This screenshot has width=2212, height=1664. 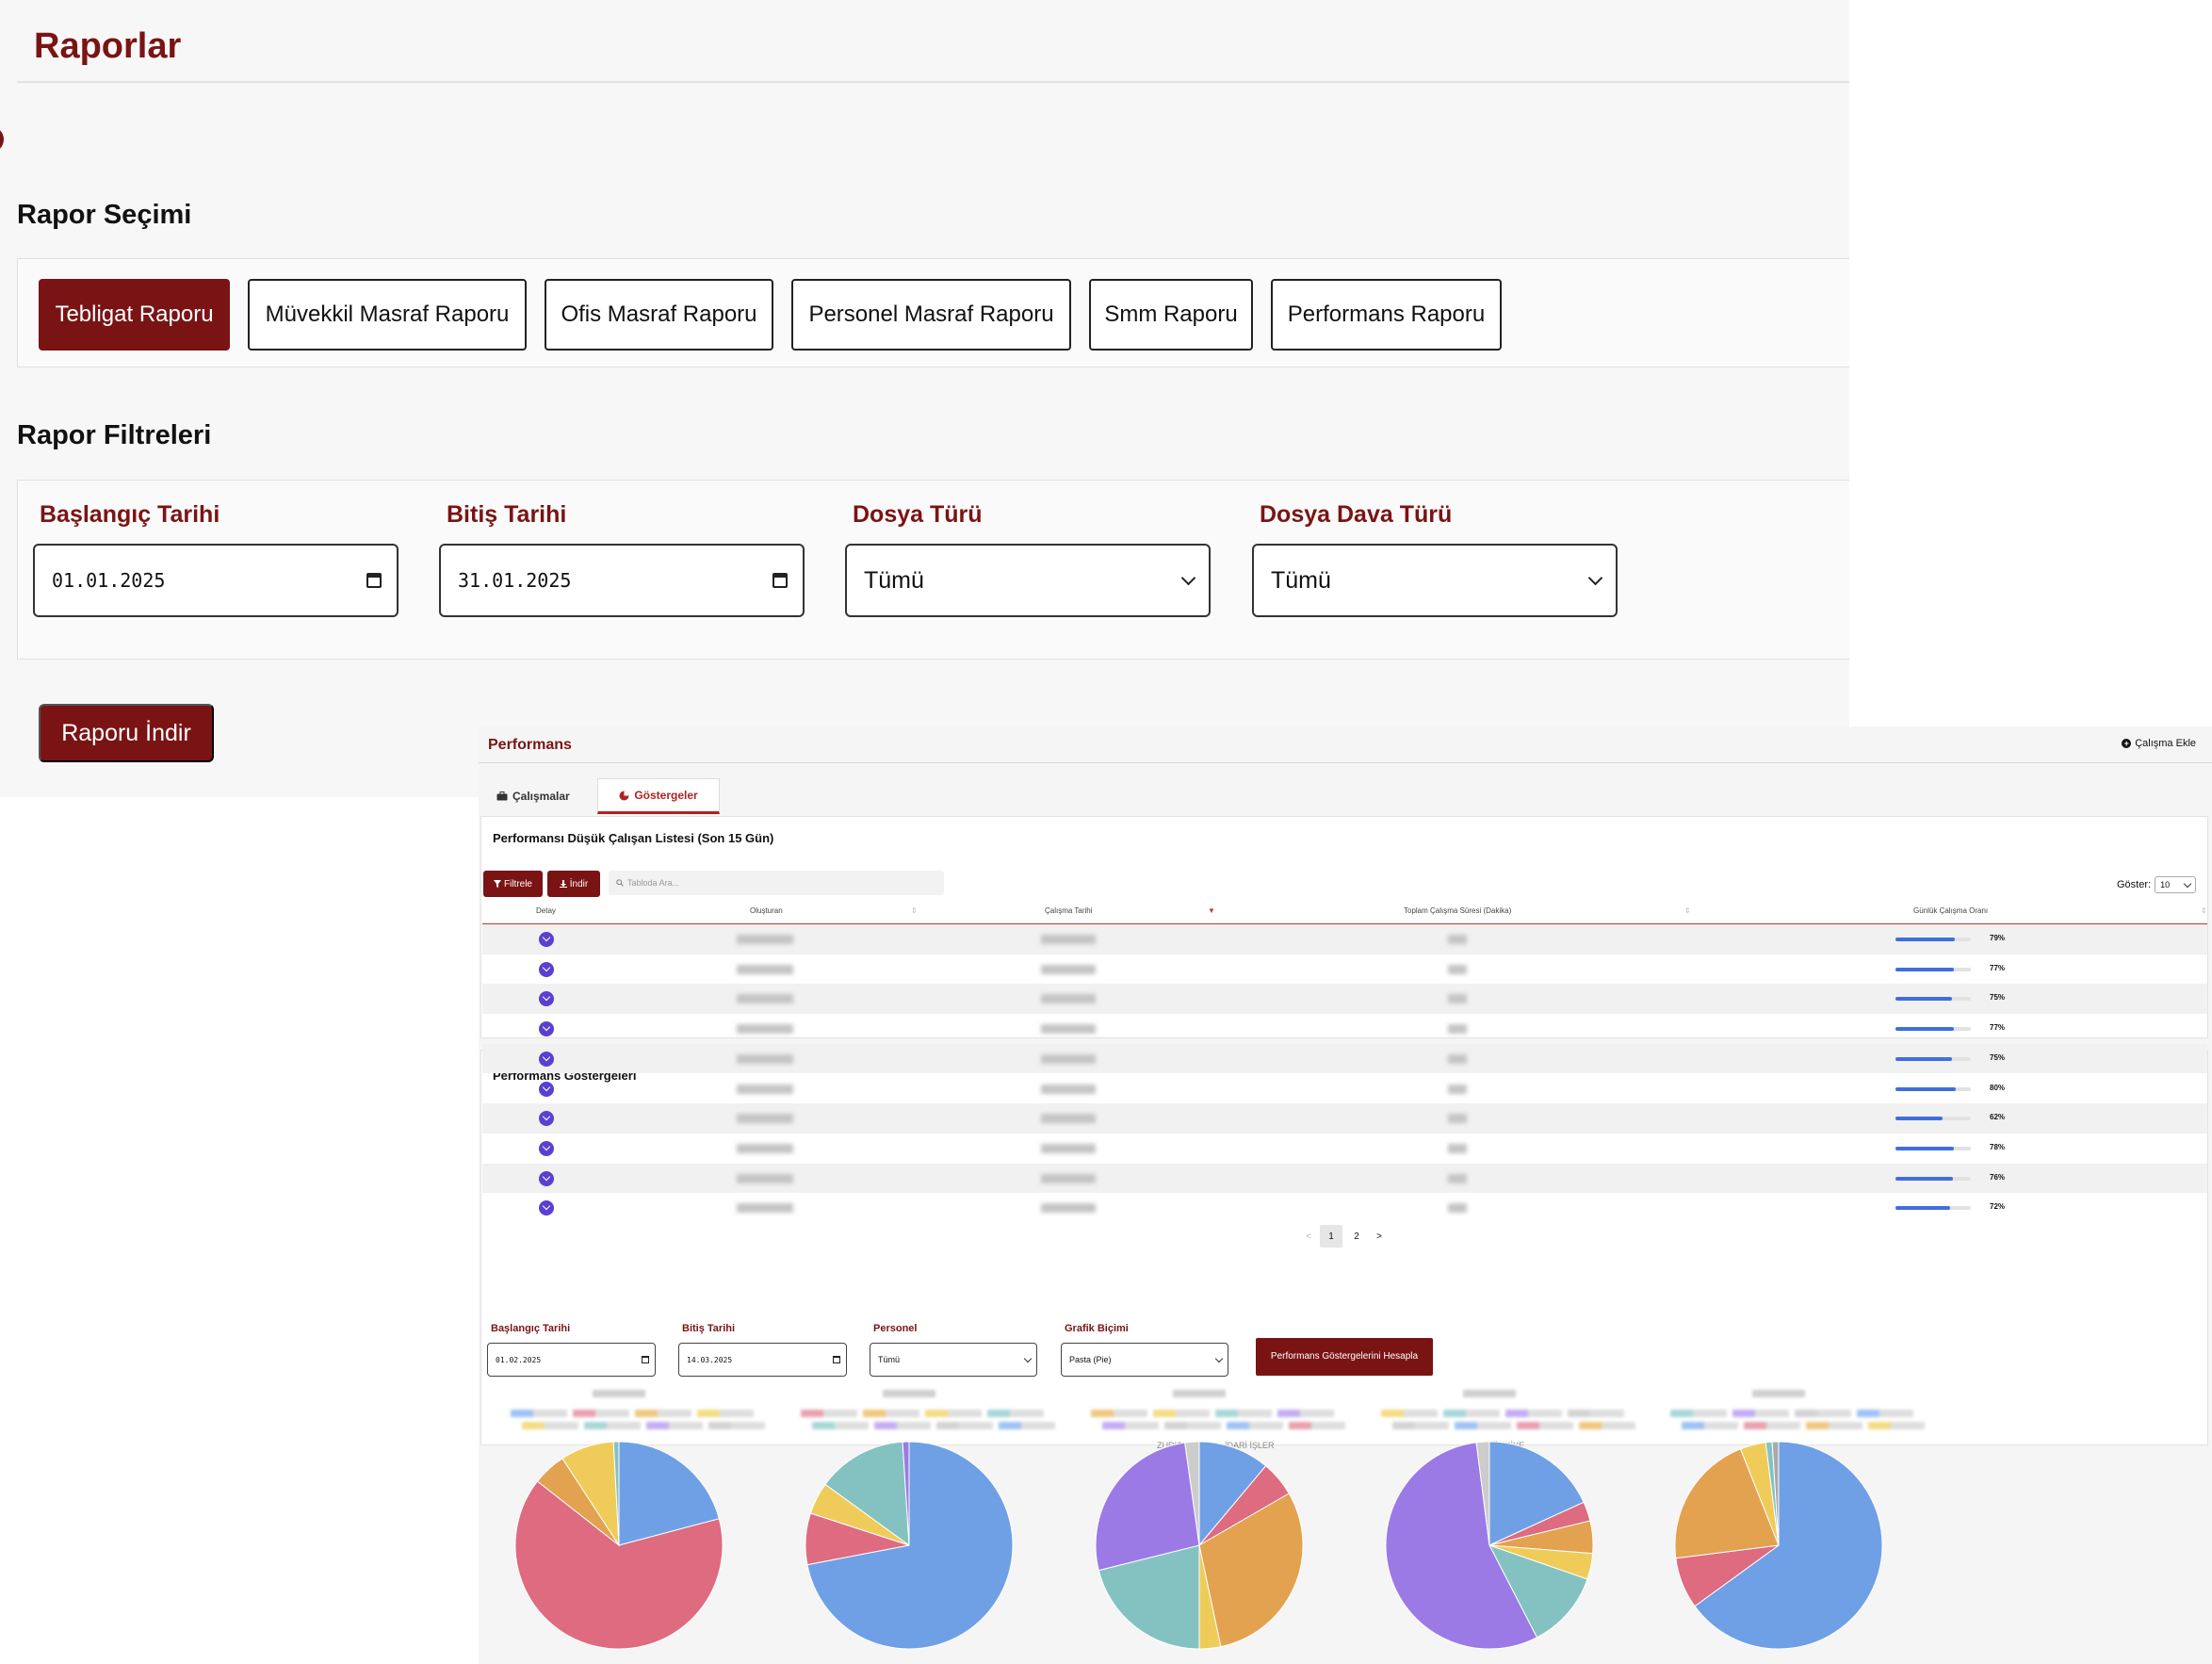 What do you see at coordinates (2165, 743) in the screenshot?
I see `add-work-label: Çalışma Ekle` at bounding box center [2165, 743].